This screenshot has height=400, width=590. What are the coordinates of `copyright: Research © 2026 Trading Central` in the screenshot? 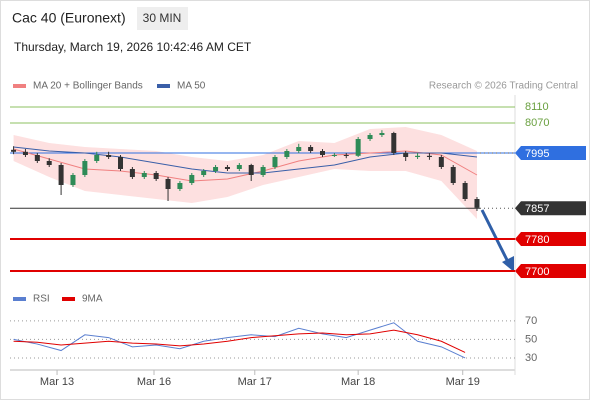 It's located at (503, 86).